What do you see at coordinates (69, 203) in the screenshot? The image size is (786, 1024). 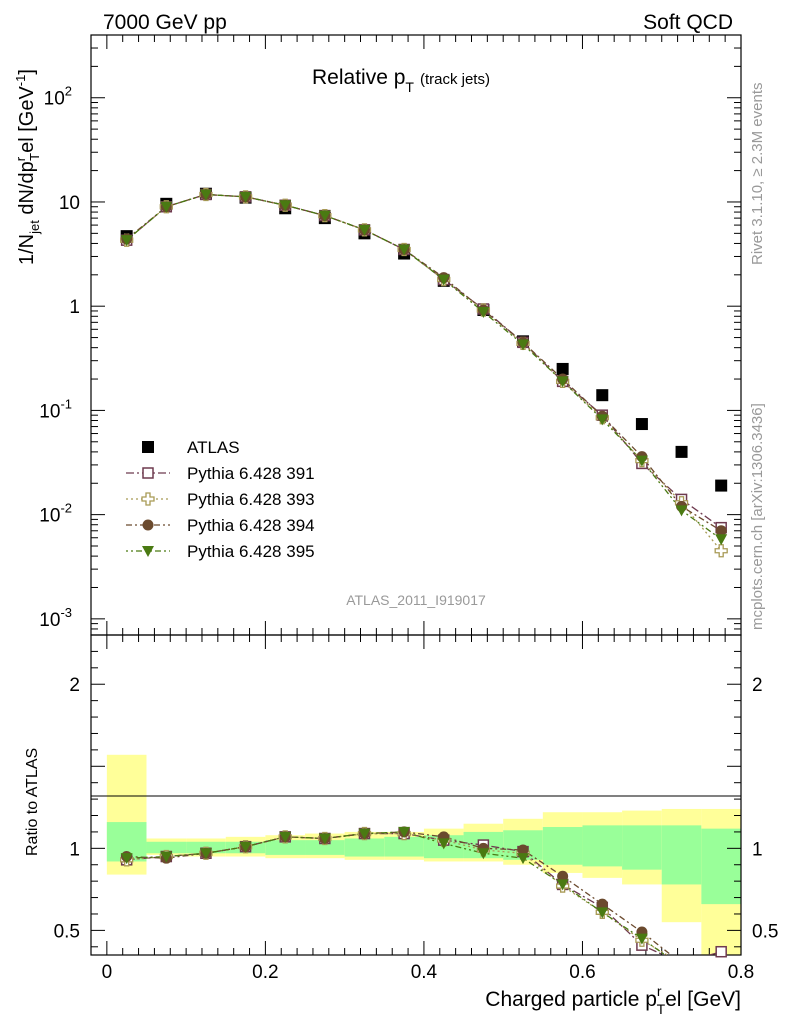 I see `y-tick-label: 10` at bounding box center [69, 203].